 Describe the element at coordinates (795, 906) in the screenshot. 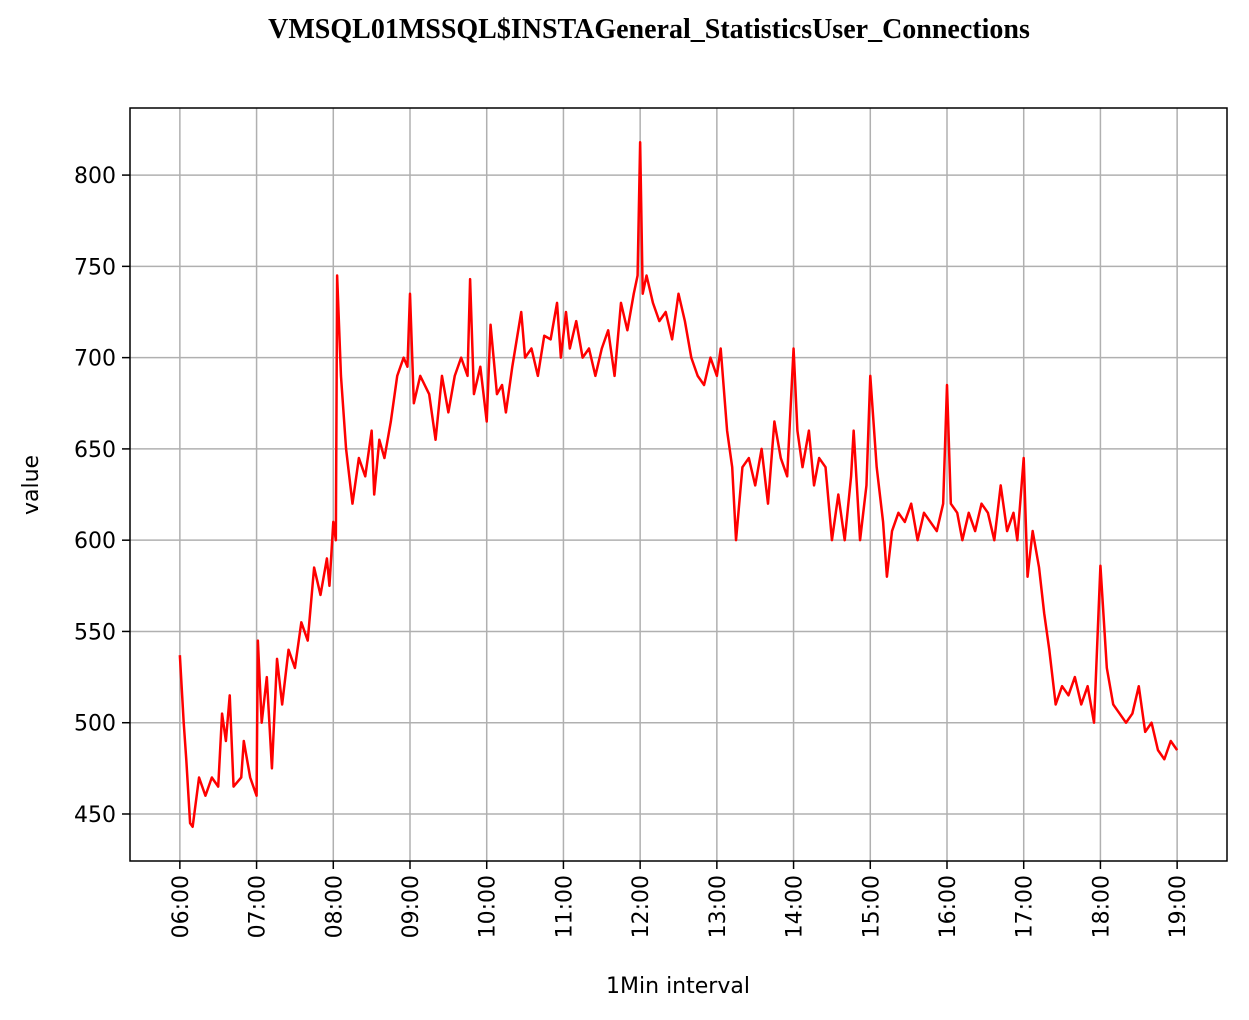

I see `x-tick-label: 14:00` at that location.